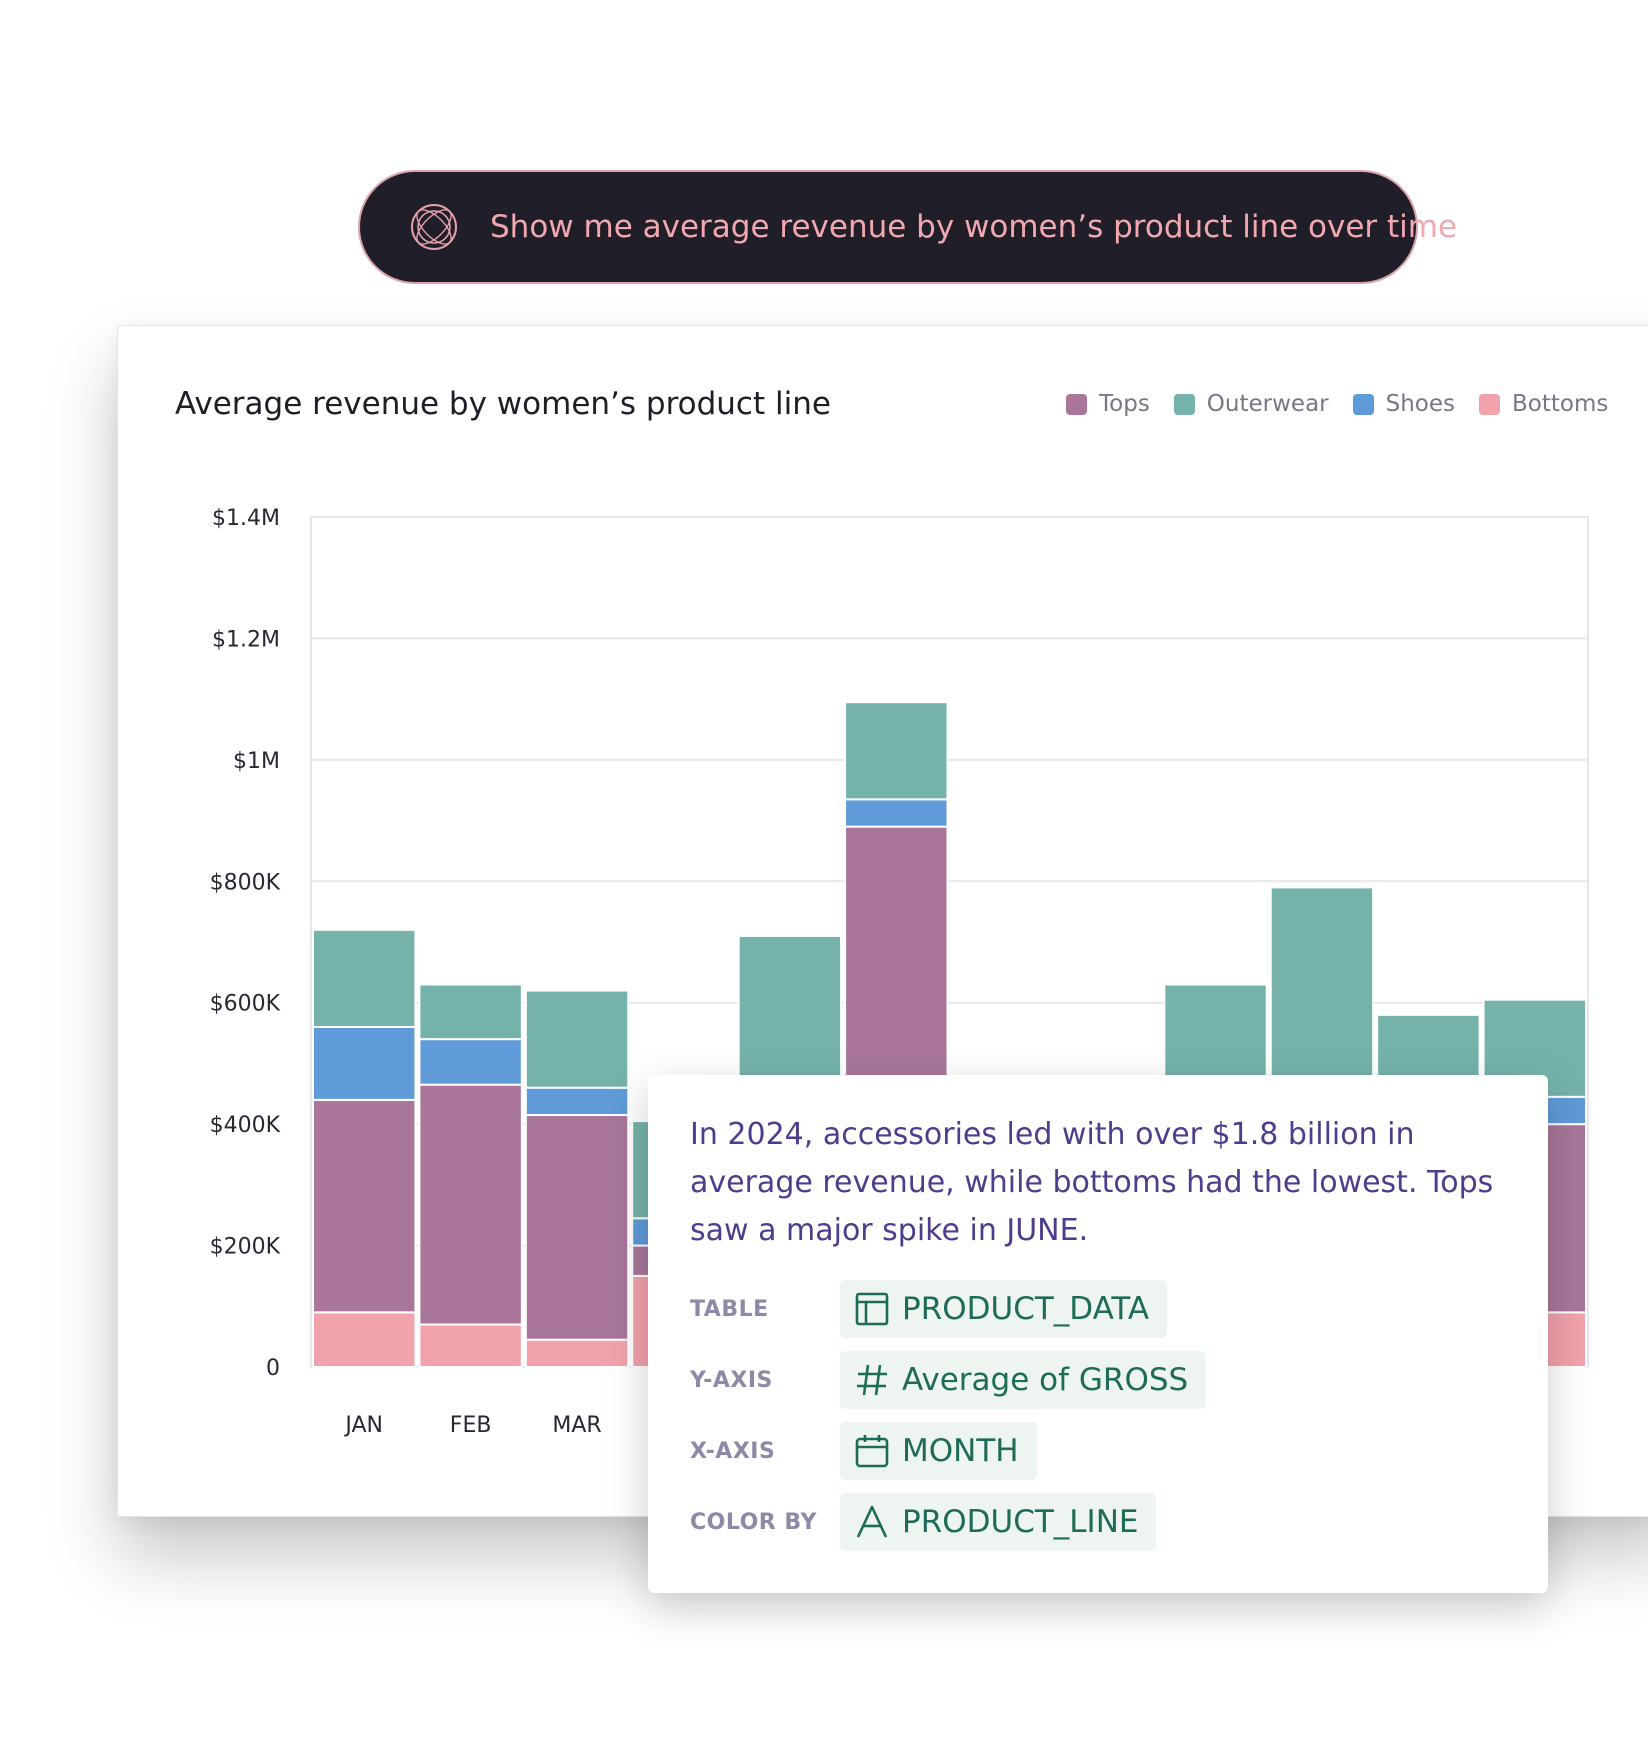  I want to click on legend-label-tops: Tops, so click(1124, 404).